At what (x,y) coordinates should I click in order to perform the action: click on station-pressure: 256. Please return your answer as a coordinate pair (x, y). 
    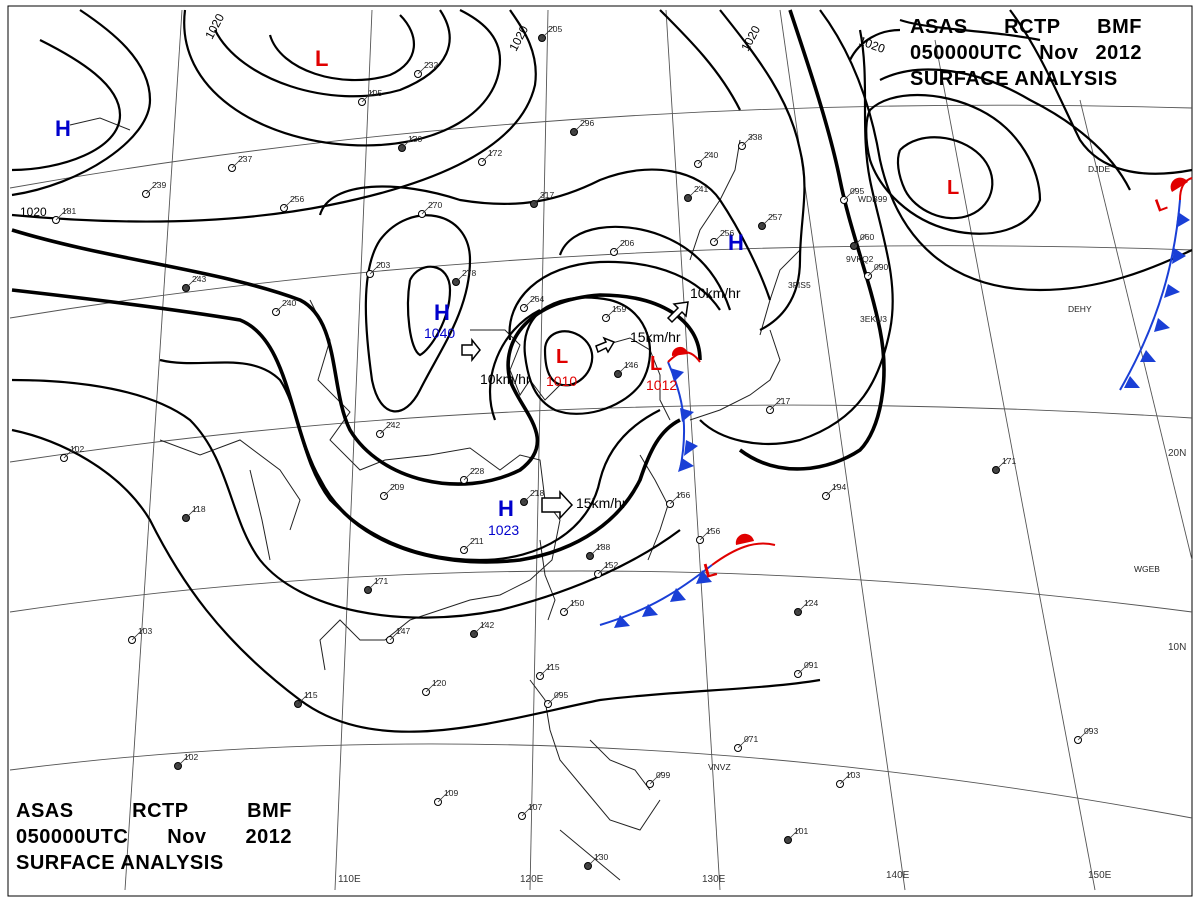
    Looking at the image, I should click on (297, 199).